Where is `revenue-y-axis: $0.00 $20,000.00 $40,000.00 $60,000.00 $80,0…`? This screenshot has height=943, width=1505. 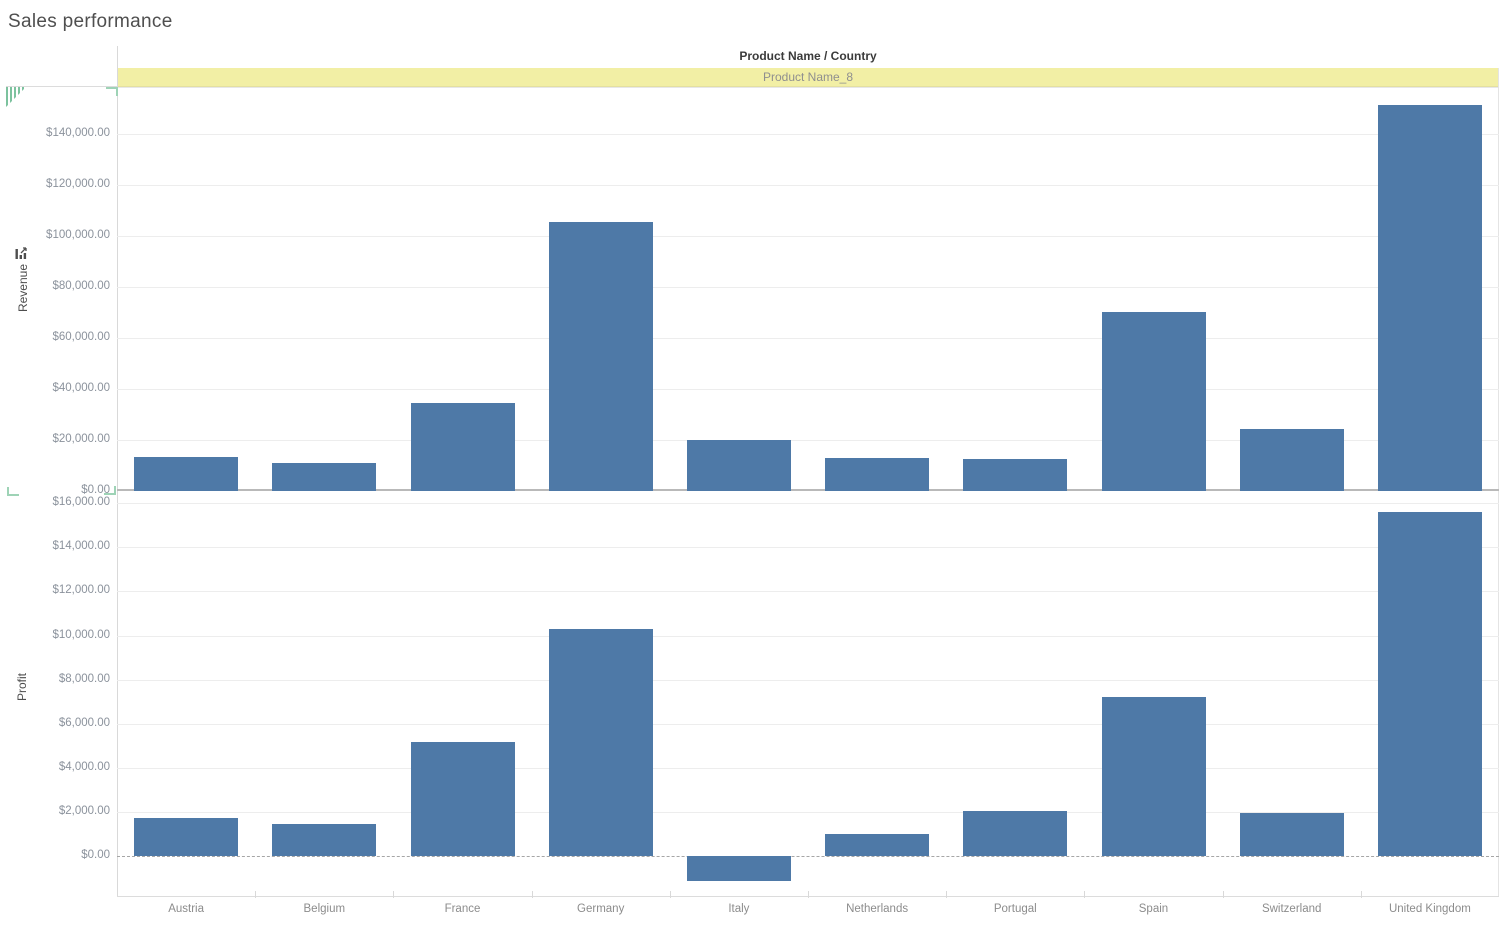
revenue-y-axis: $0.00 $20,000.00 $40,000.00 $60,000.00 $80,0… is located at coordinates (55, 471).